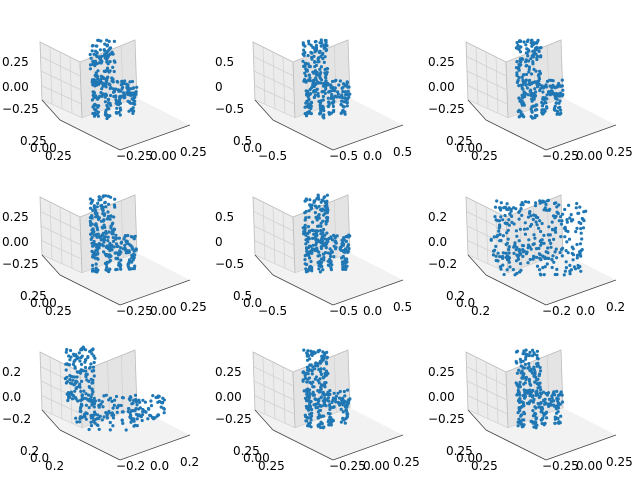  I want to click on x-tick-label: −0.5, so click(272, 311).